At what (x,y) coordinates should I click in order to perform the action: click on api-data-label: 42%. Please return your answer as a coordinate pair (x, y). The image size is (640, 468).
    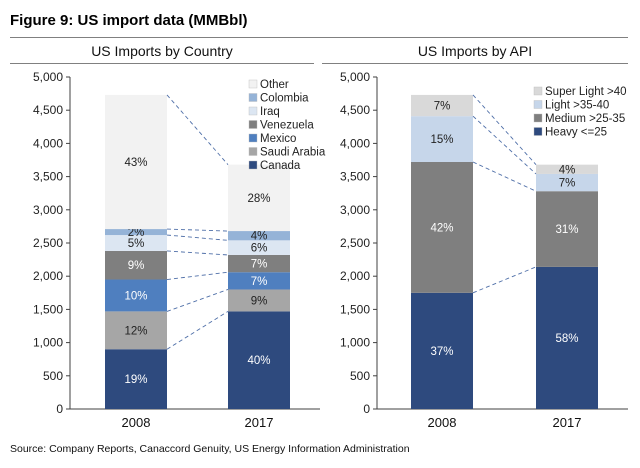
    Looking at the image, I should click on (441, 228).